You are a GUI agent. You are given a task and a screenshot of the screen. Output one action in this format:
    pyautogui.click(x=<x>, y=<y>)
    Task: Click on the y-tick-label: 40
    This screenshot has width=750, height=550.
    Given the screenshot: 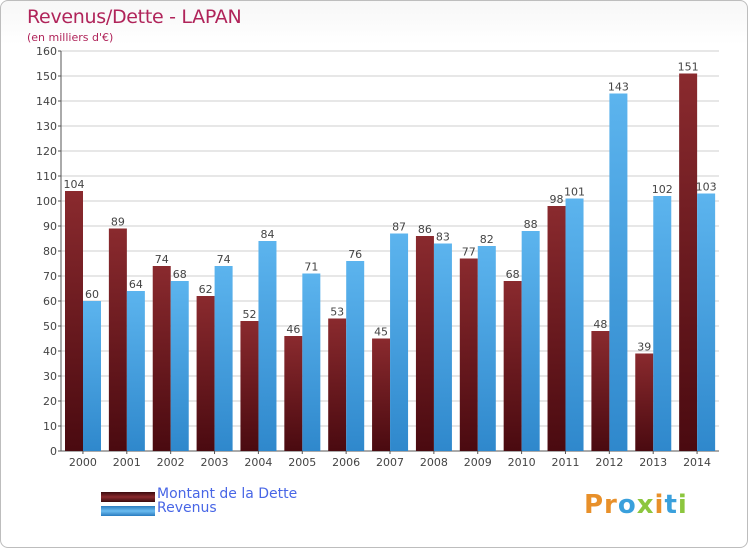 What is the action you would take?
    pyautogui.click(x=50, y=351)
    